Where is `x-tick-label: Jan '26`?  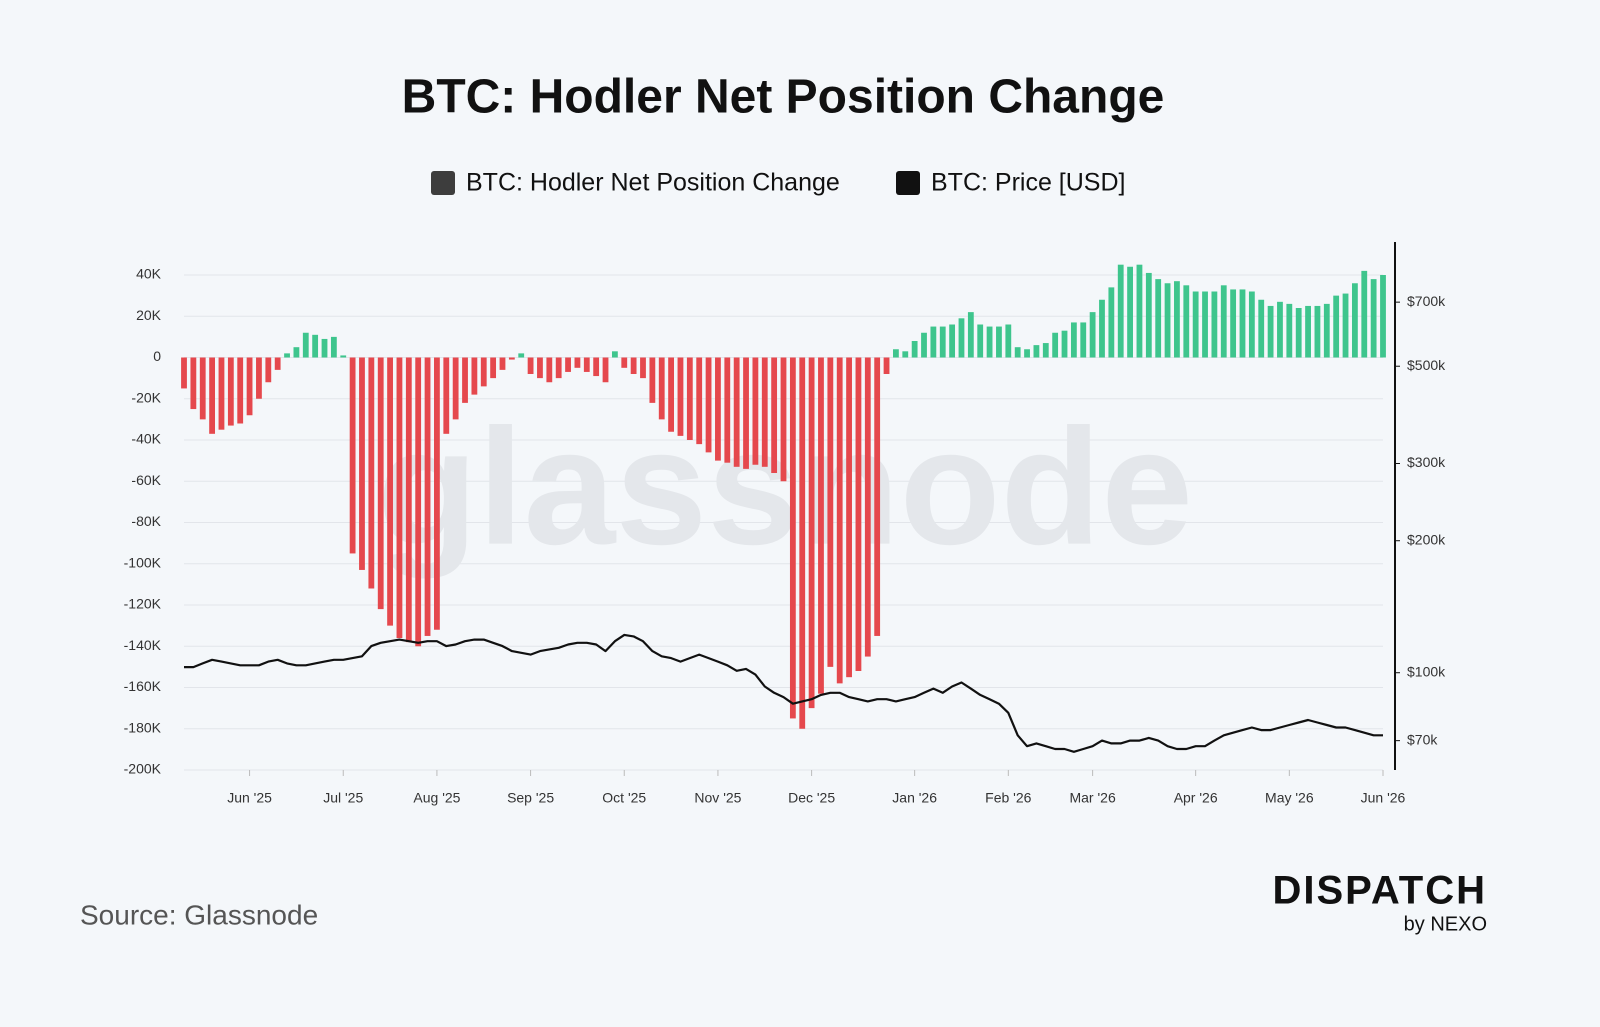 x-tick-label: Jan '26 is located at coordinates (914, 798).